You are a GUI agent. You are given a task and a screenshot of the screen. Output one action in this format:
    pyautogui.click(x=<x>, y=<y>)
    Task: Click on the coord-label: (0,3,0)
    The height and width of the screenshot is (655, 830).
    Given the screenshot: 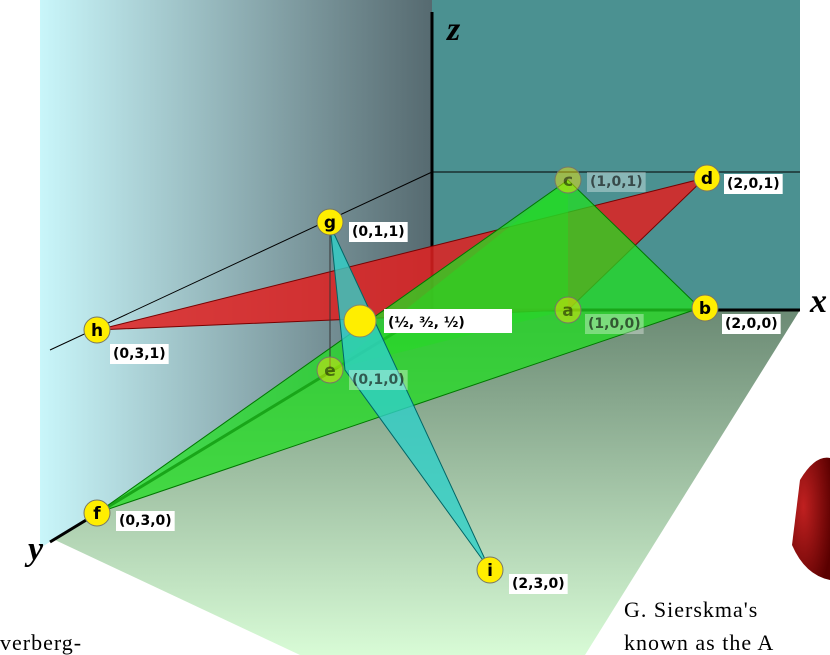 What is the action you would take?
    pyautogui.click(x=145, y=521)
    